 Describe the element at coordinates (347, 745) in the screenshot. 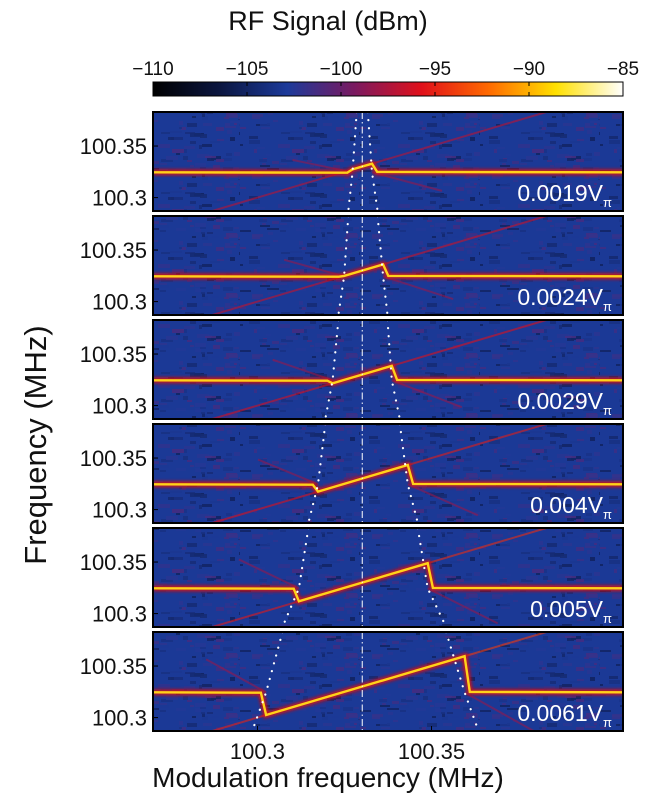

I see `x-ticks: 100.3 100.35` at that location.